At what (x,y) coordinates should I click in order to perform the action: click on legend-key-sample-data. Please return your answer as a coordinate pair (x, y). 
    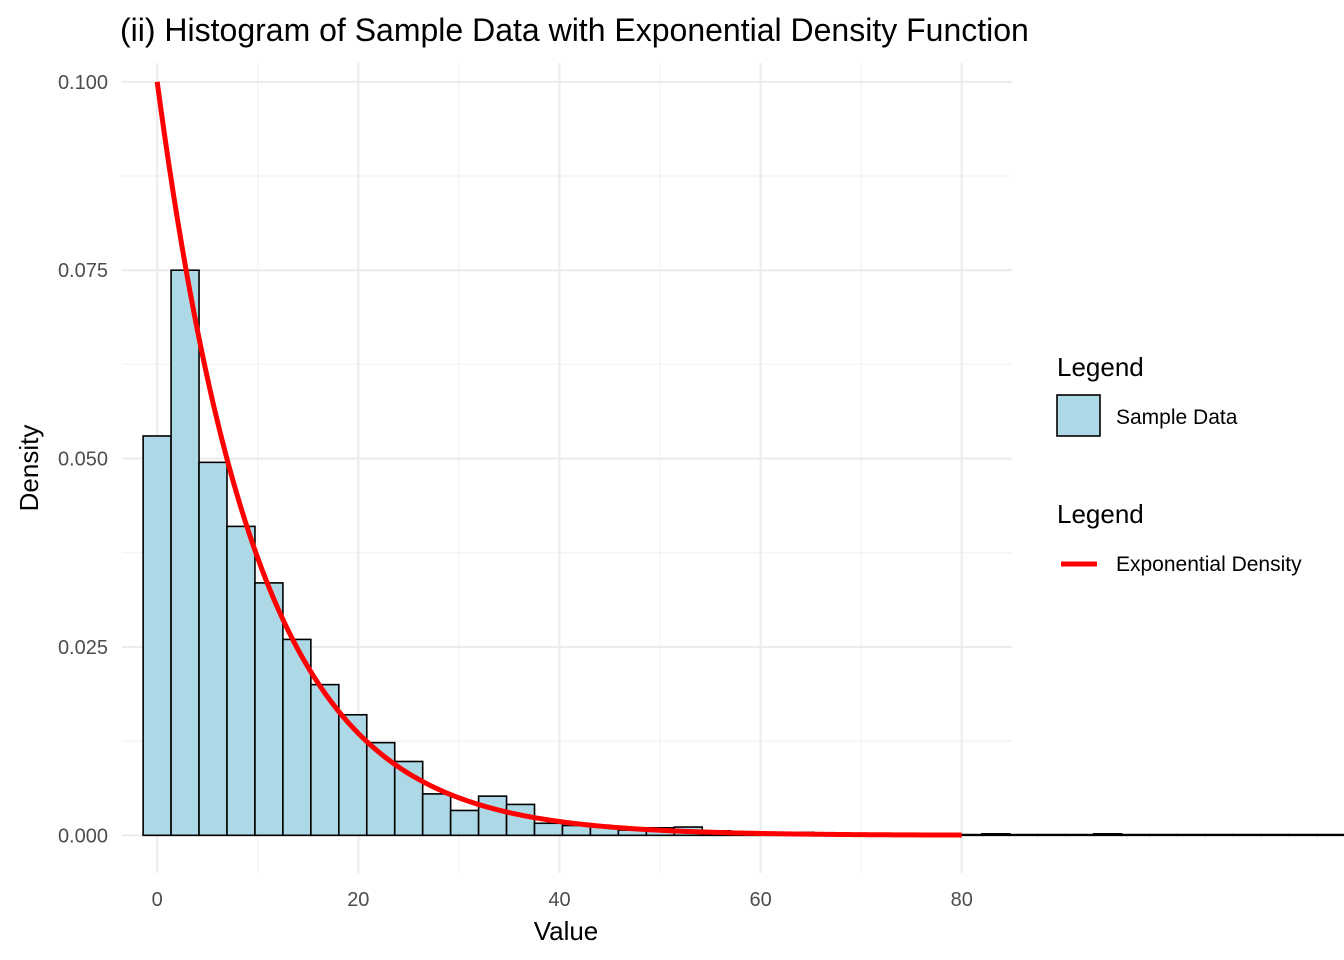
    Looking at the image, I should click on (1078, 415).